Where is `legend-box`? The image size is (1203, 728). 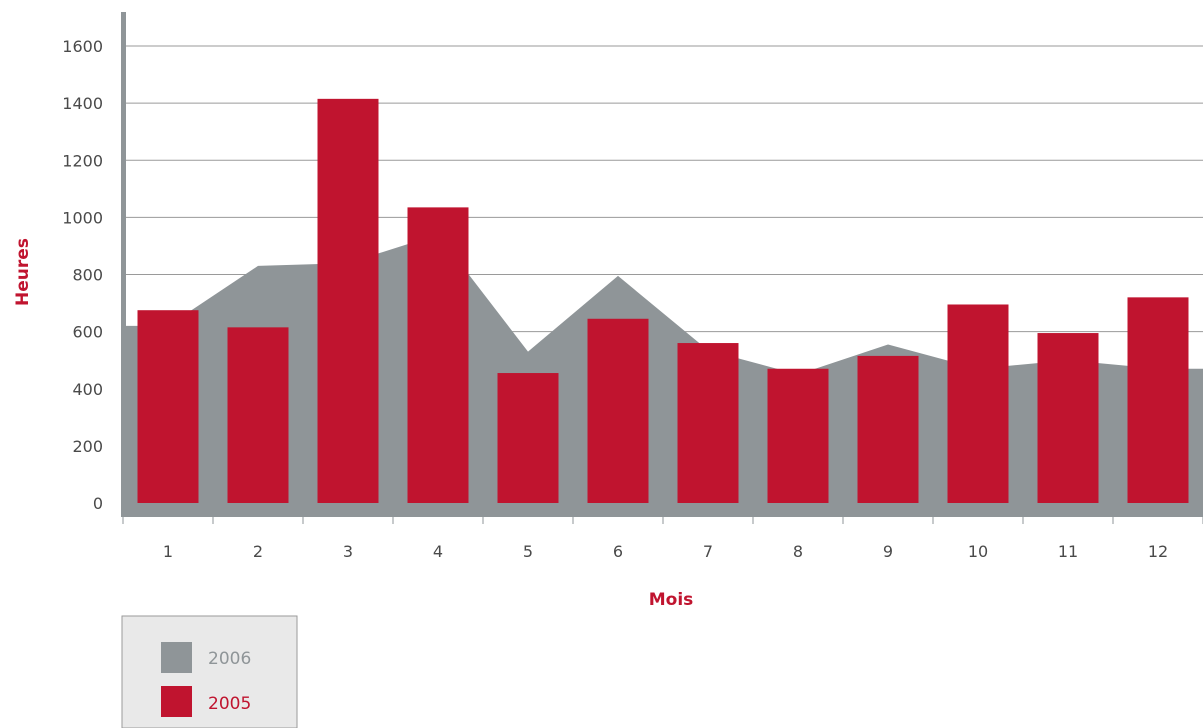 legend-box is located at coordinates (209, 671).